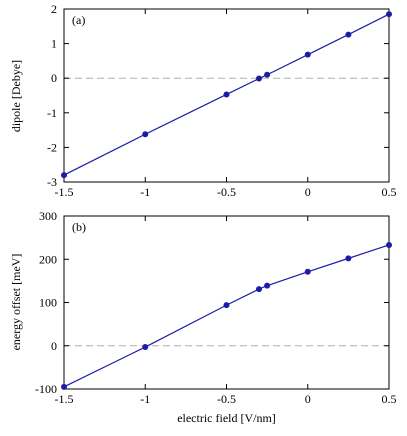 The width and height of the screenshot is (407, 436). What do you see at coordinates (52, 113) in the screenshot?
I see `y-tick-label: -1` at bounding box center [52, 113].